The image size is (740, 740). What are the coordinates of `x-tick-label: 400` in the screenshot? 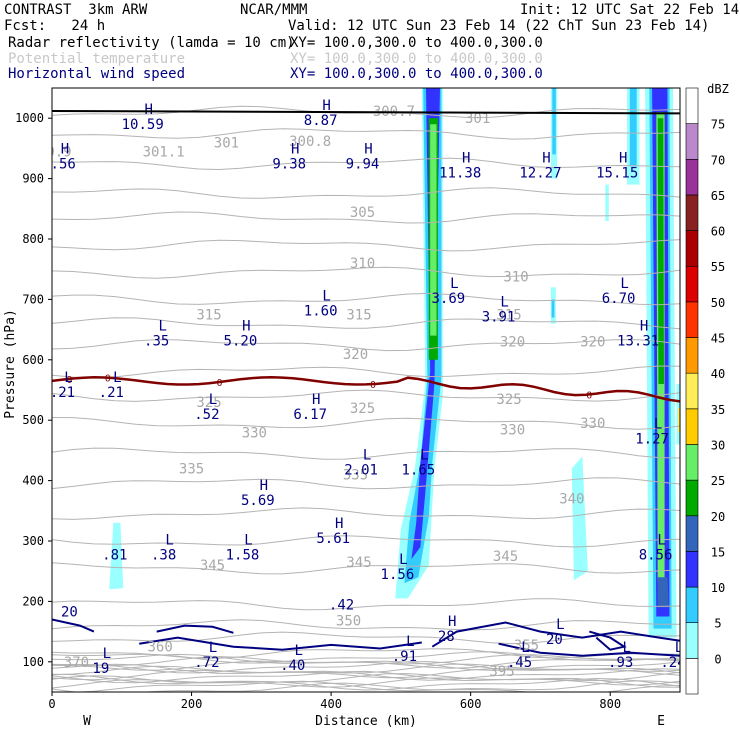 It's located at (331, 704).